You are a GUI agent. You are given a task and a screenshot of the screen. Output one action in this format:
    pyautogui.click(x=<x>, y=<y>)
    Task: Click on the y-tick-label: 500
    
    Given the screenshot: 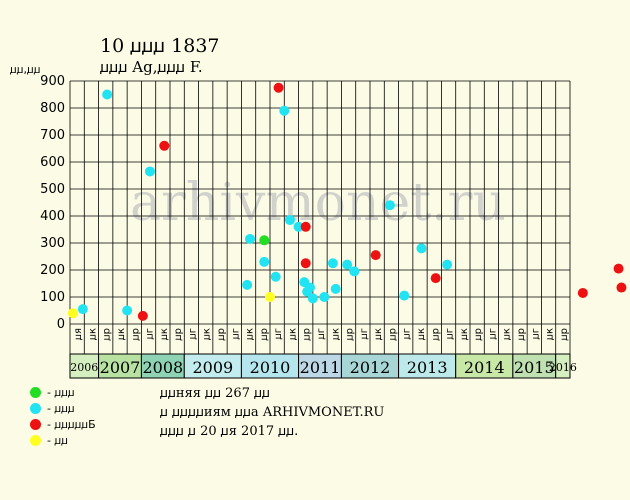 What is the action you would take?
    pyautogui.click(x=52, y=189)
    